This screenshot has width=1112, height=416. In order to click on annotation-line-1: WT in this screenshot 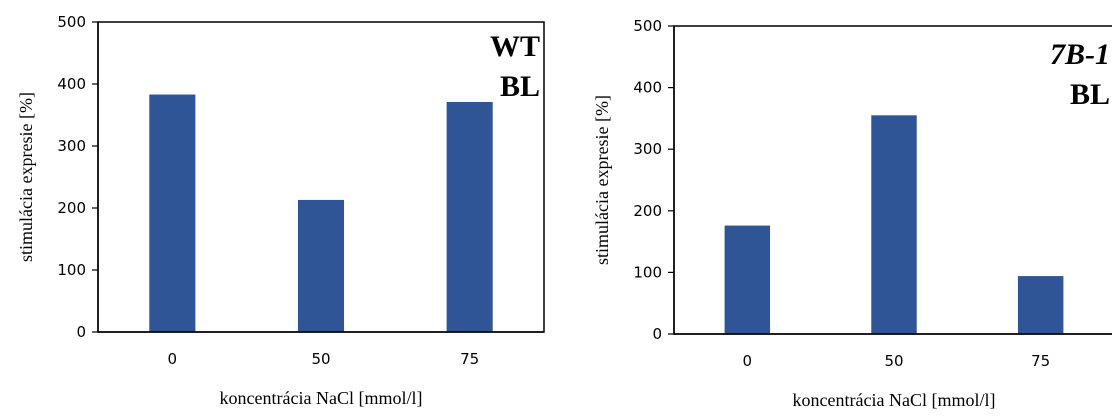, I will do `click(515, 46)`.